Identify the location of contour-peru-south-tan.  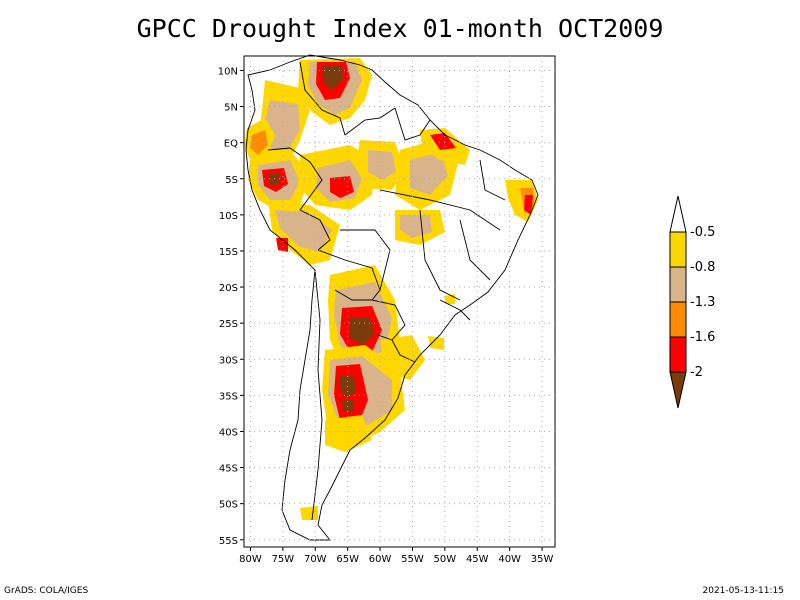
(303, 231).